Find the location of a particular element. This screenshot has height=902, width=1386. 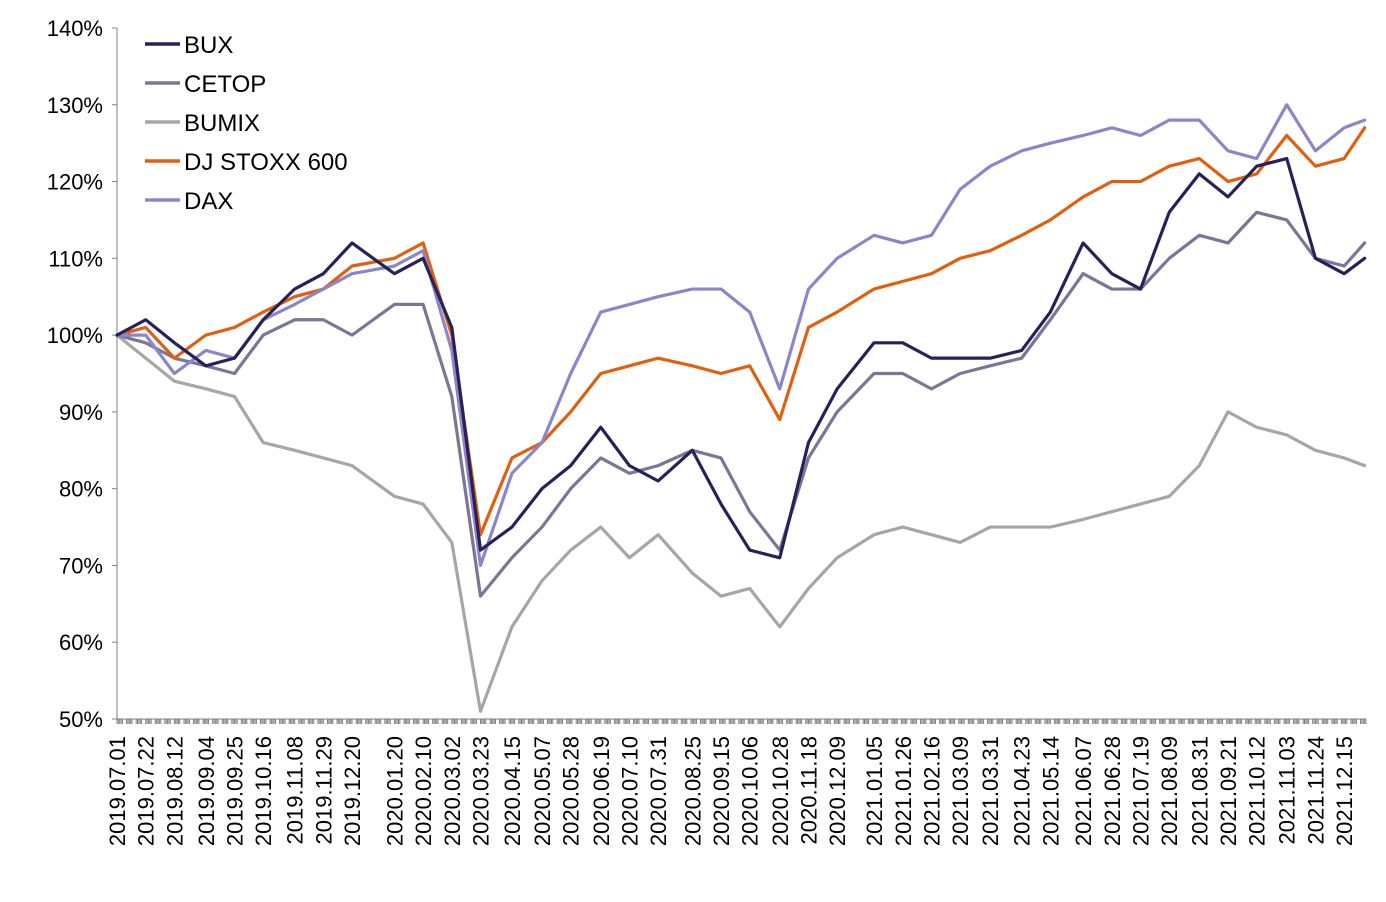

x-tick-label: 2020.12.09 is located at coordinates (837, 791).